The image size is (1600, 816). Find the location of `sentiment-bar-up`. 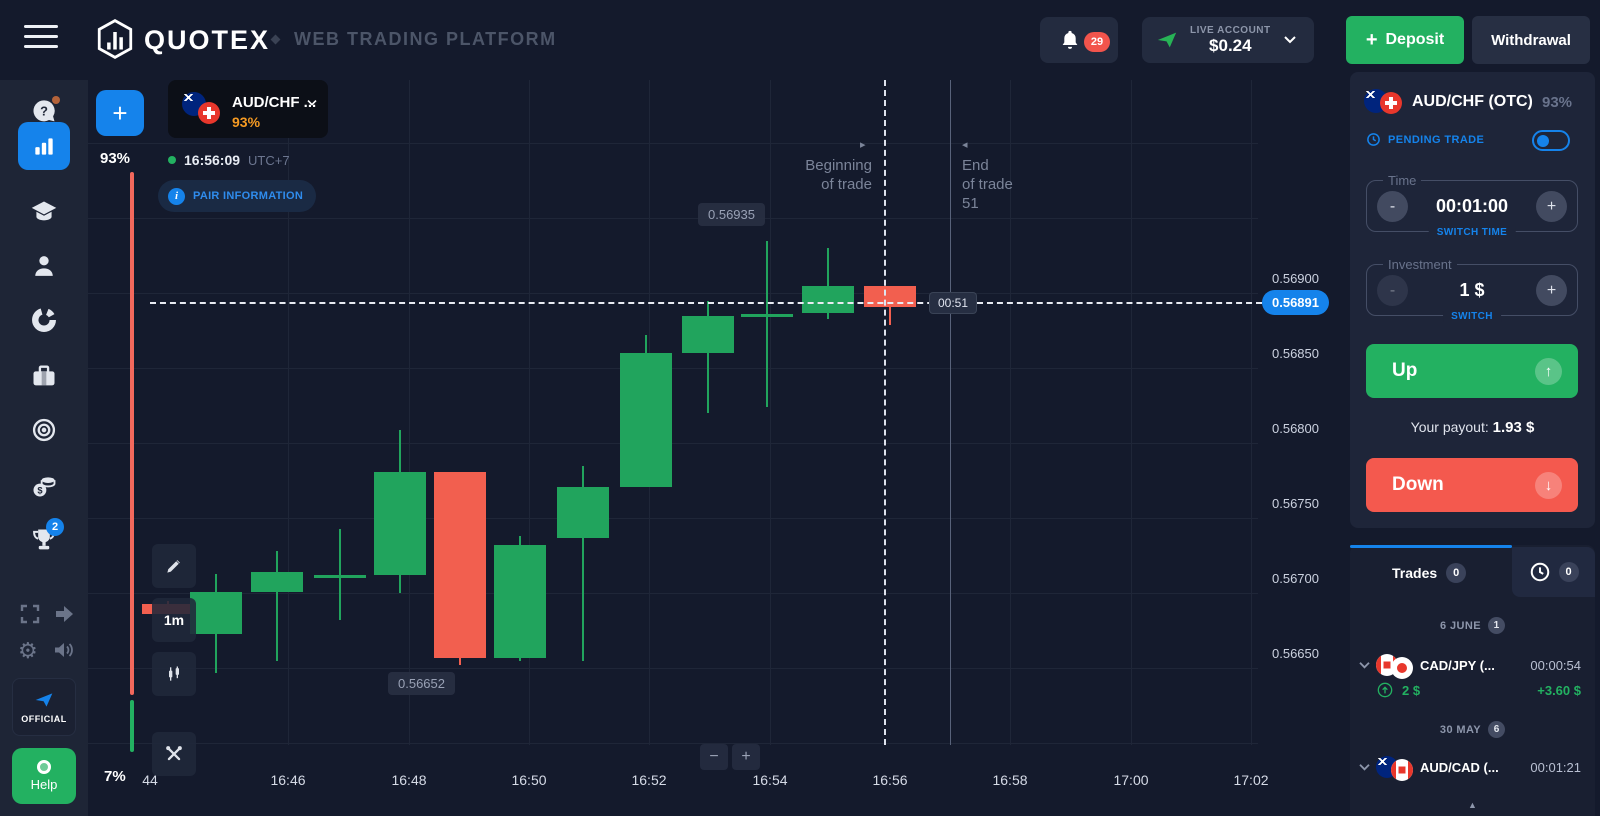

sentiment-bar-up is located at coordinates (132, 433).